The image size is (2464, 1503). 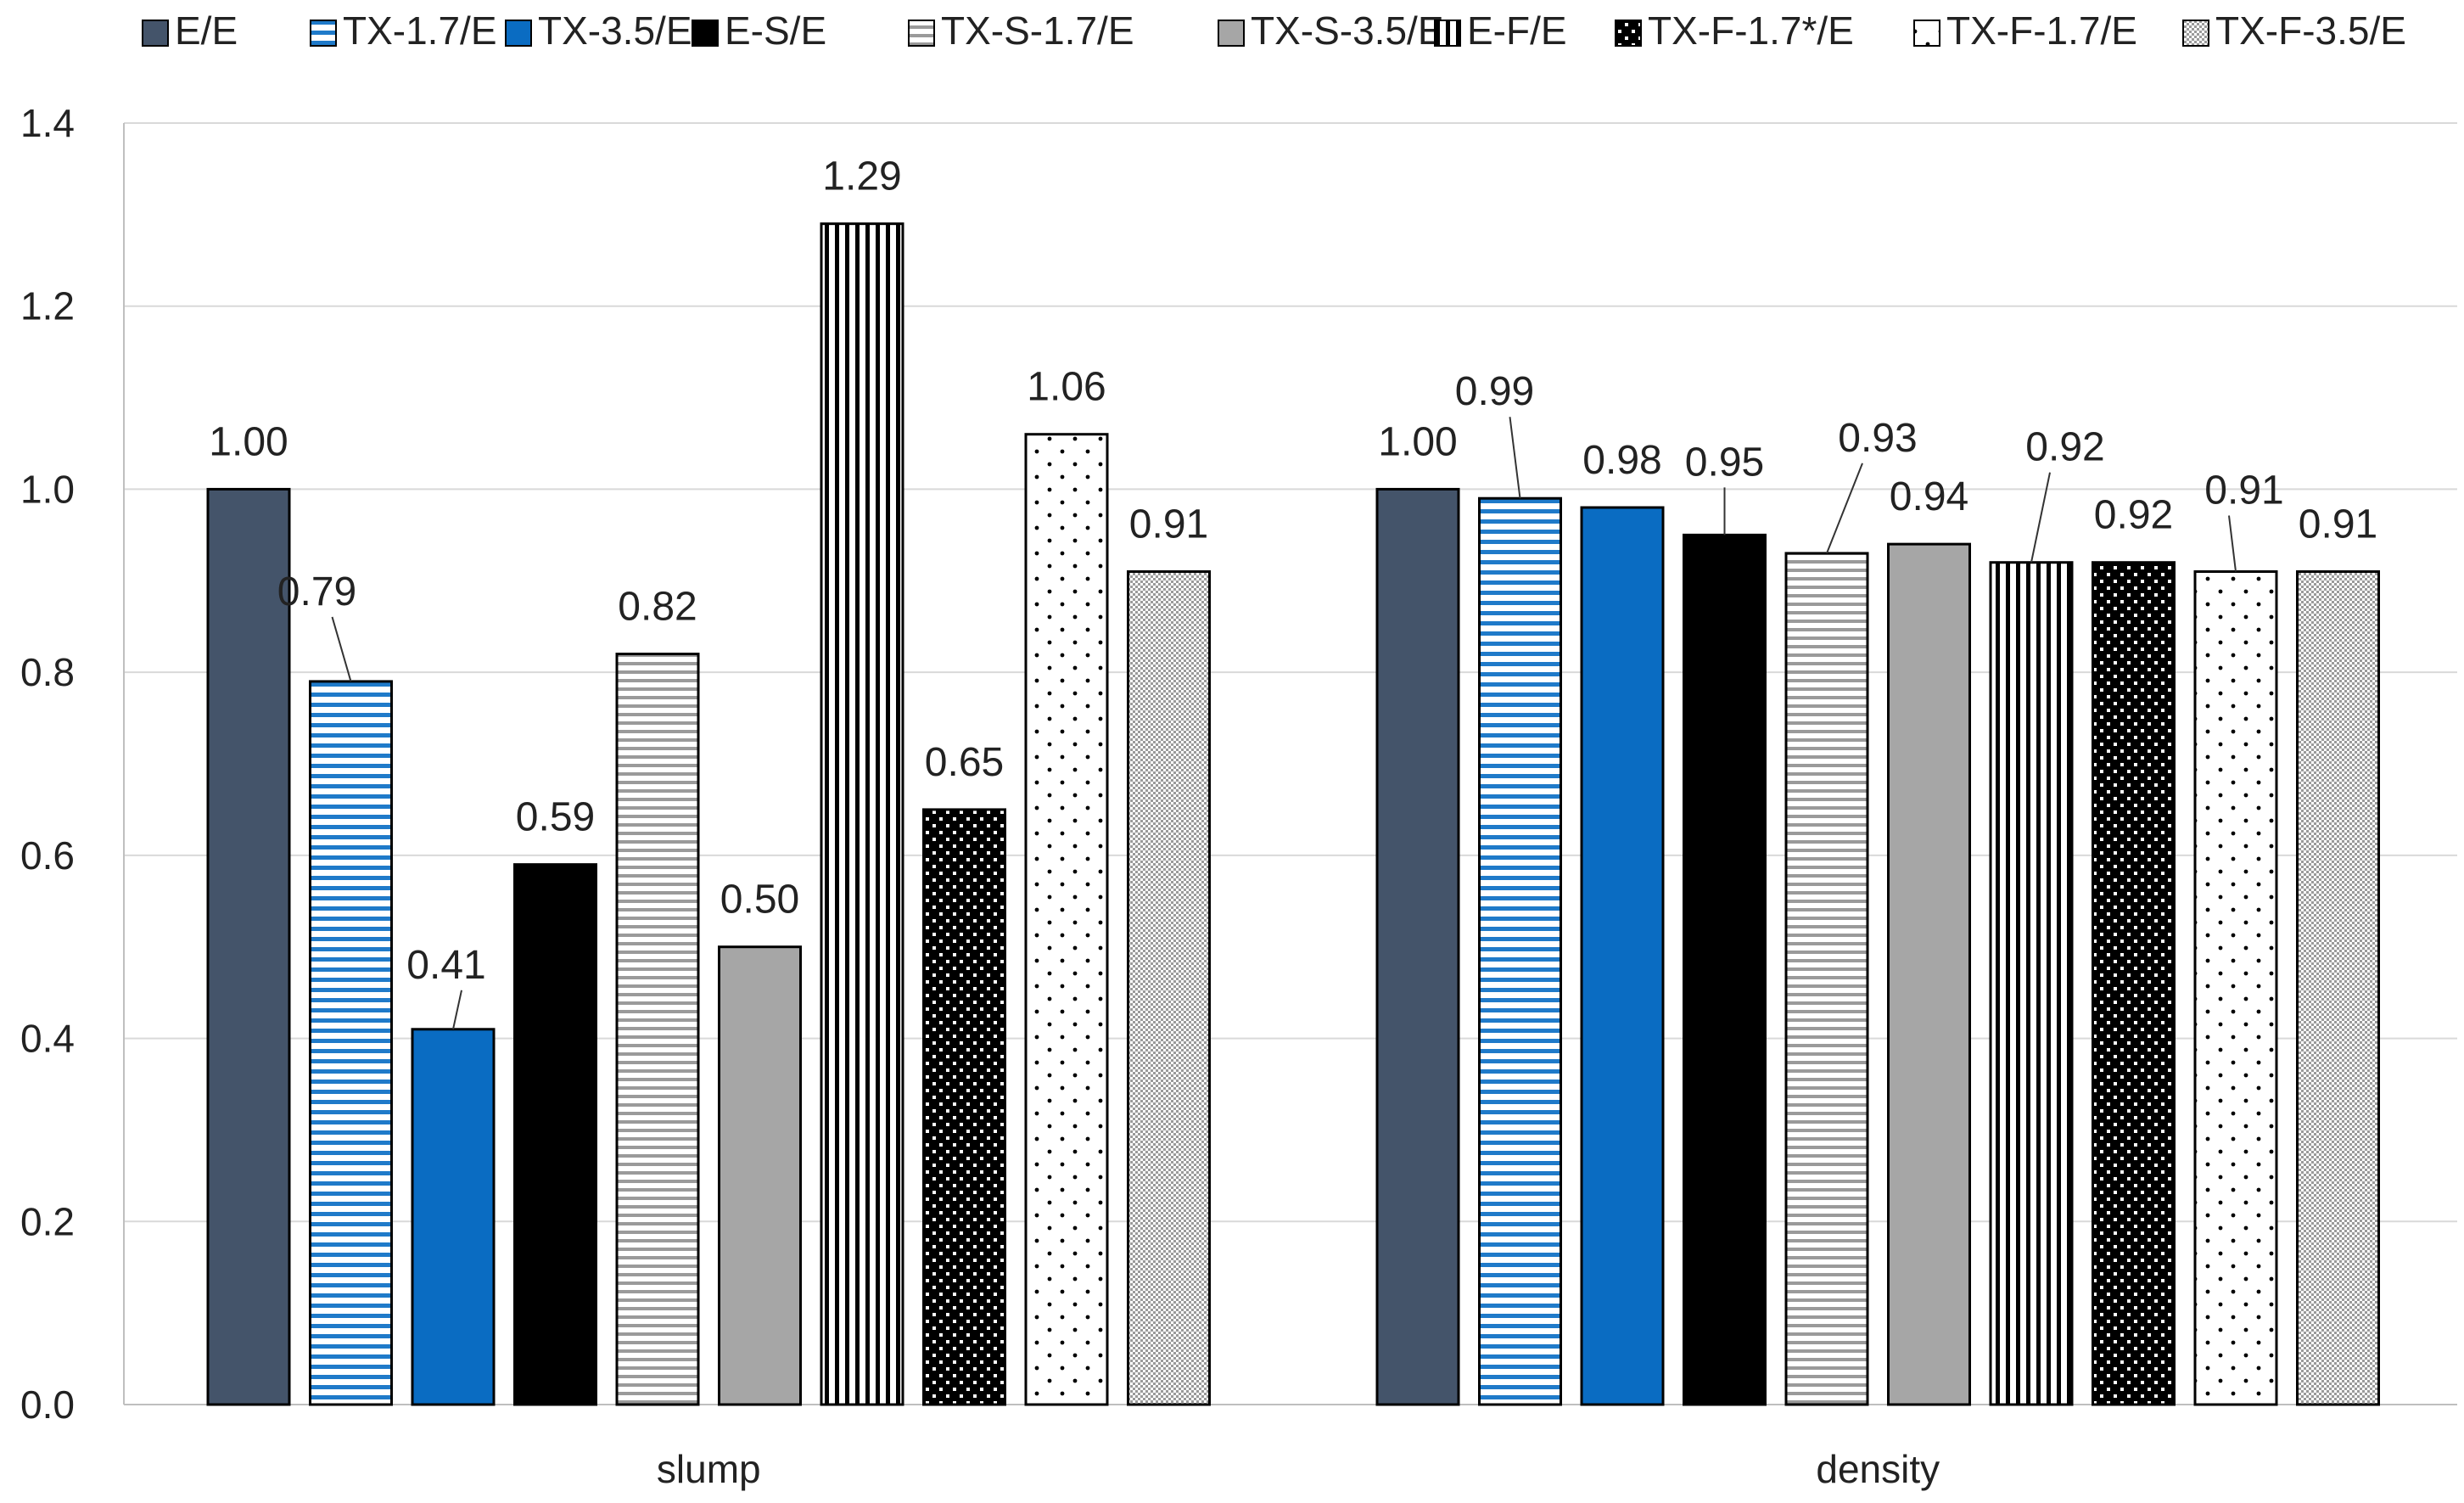 What do you see at coordinates (705, 33) in the screenshot?
I see `legend-swatch-e-s-e` at bounding box center [705, 33].